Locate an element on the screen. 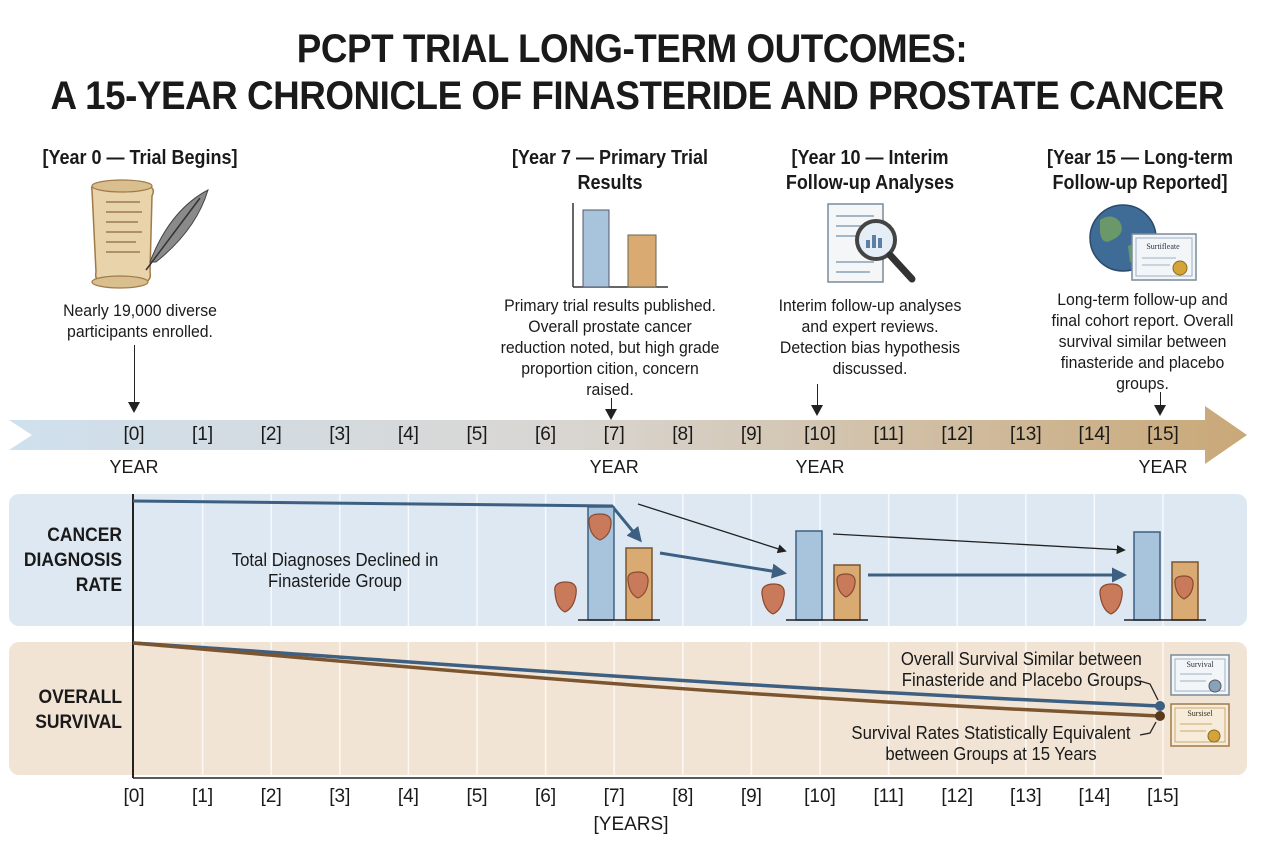  timeline-tick-15: [15] is located at coordinates (1163, 434).